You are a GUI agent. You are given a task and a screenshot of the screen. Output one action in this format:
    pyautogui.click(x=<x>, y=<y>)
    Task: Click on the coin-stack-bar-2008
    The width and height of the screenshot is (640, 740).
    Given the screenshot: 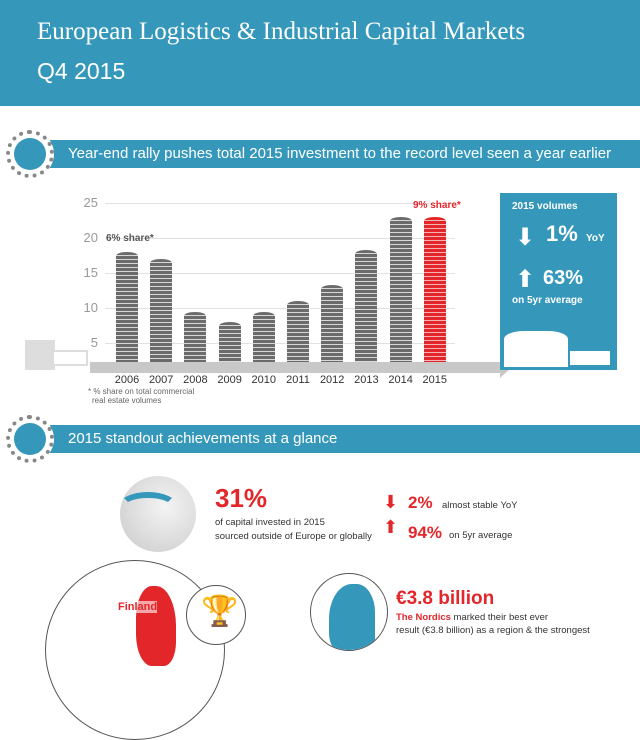 What is the action you would take?
    pyautogui.click(x=195, y=338)
    